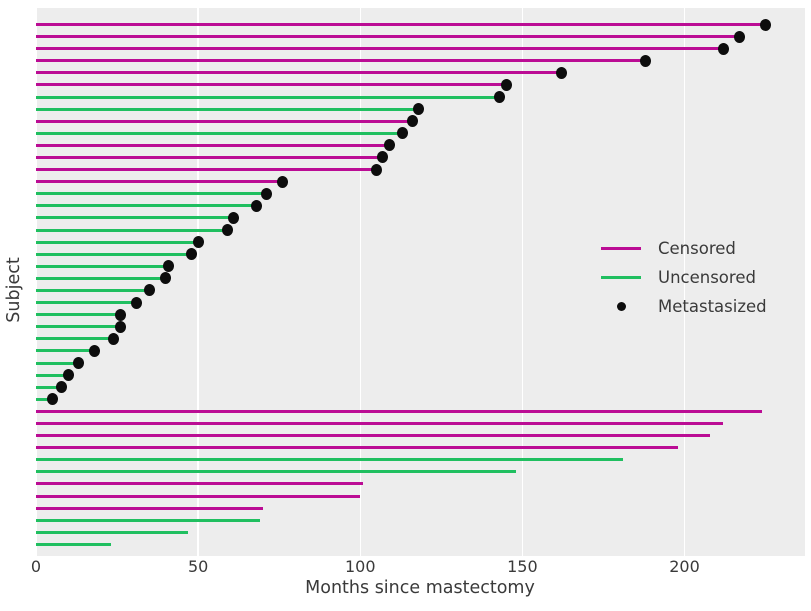 The height and width of the screenshot is (611, 811). I want to click on x-tick-label-100: 100, so click(360, 566).